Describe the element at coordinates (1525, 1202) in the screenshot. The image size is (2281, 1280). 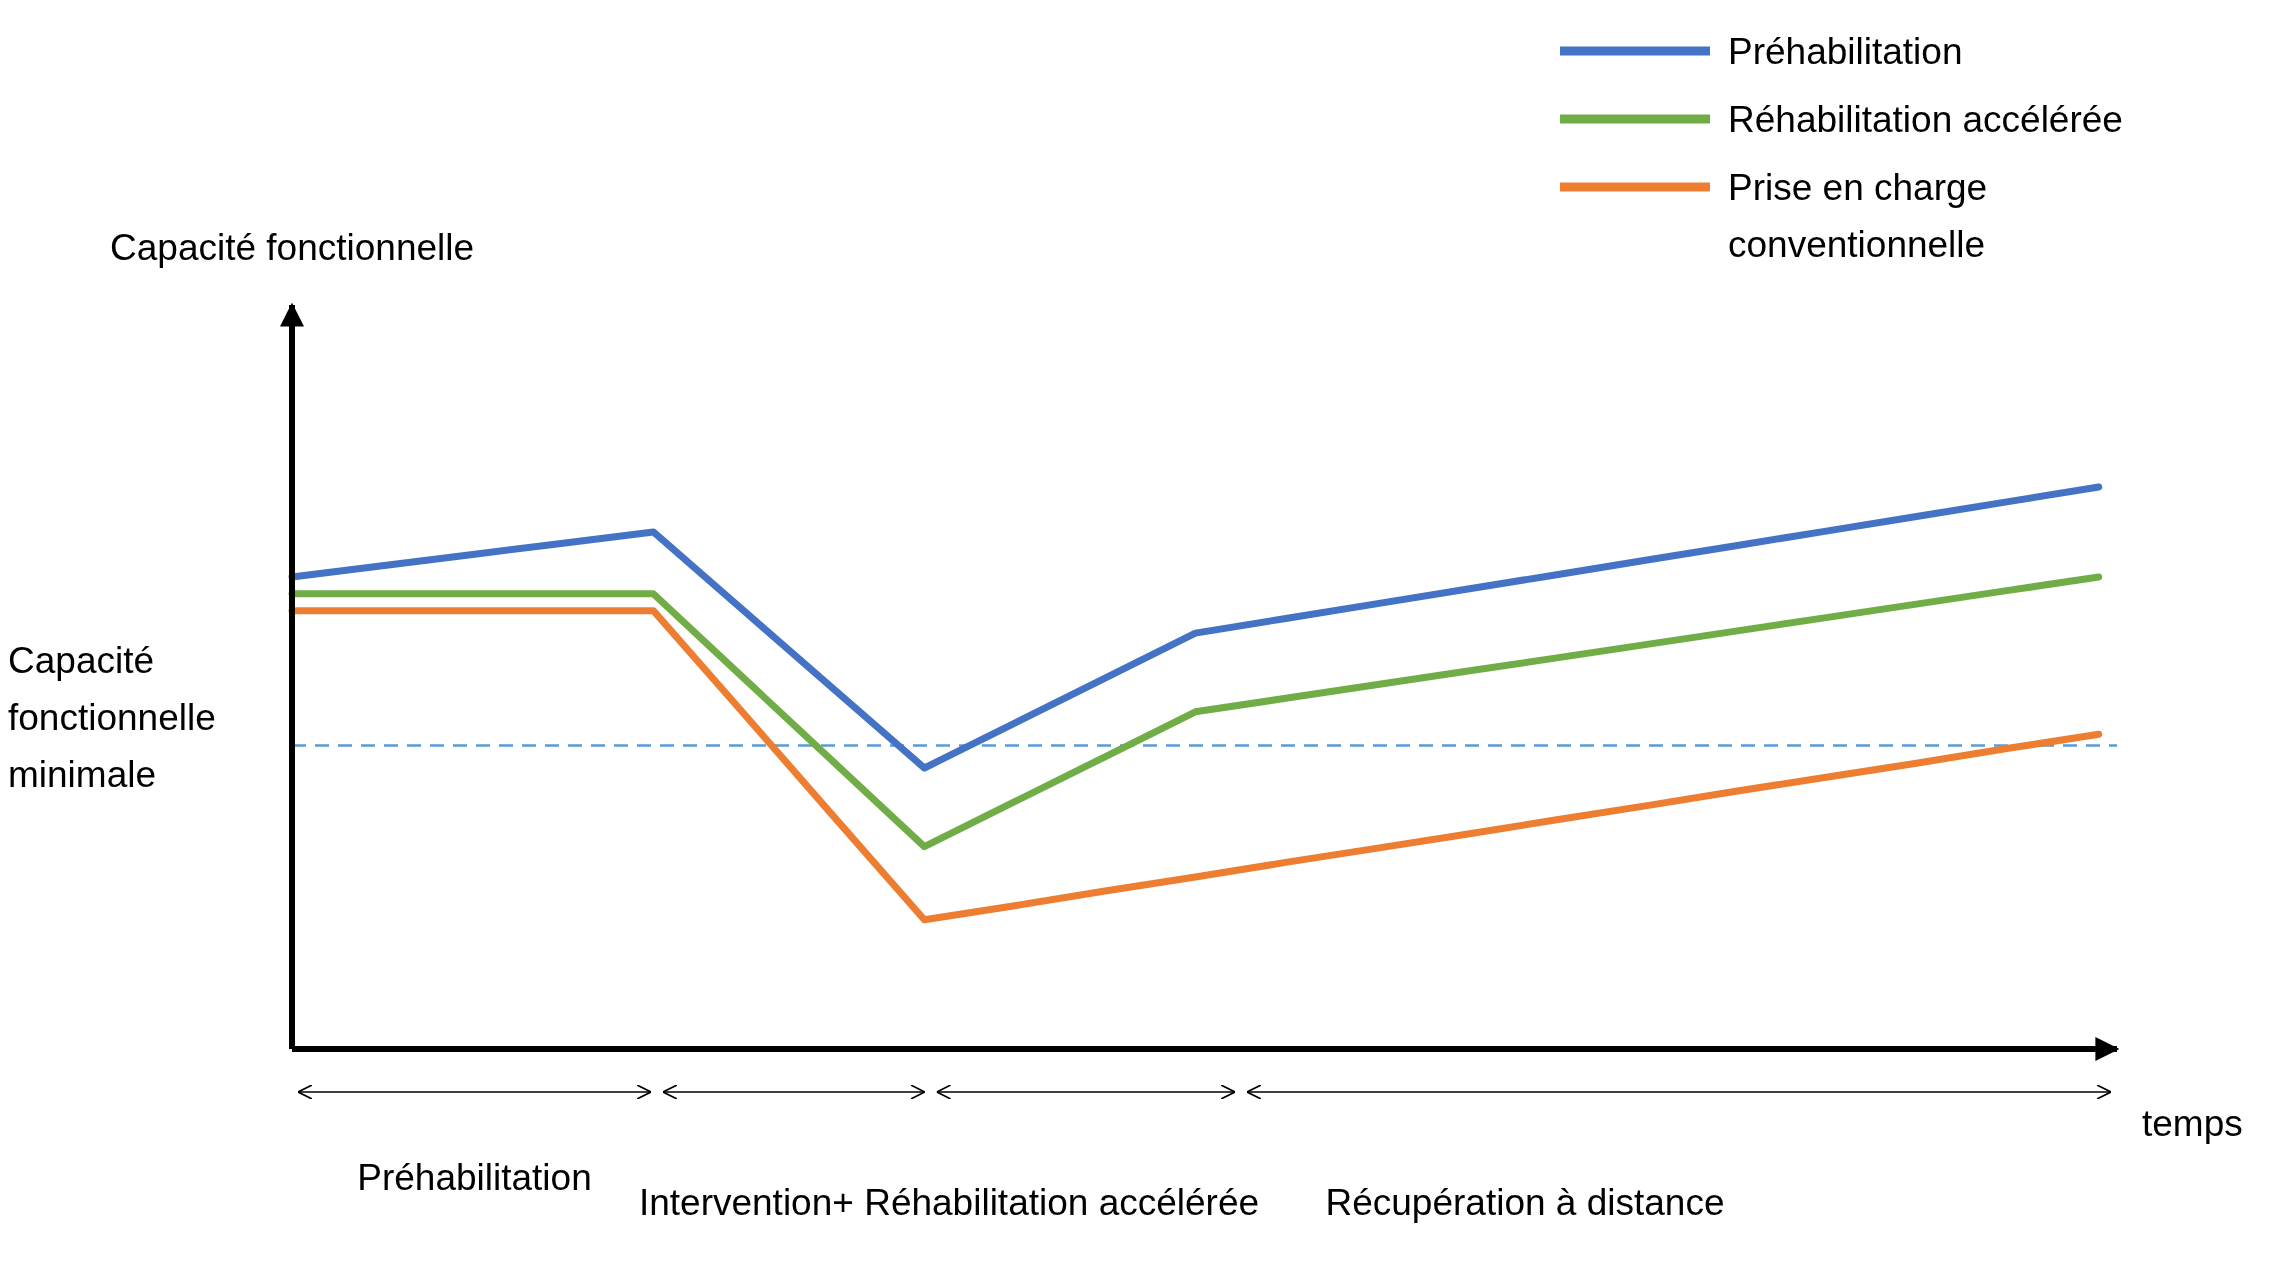
I see `text: Récupération à distance` at that location.